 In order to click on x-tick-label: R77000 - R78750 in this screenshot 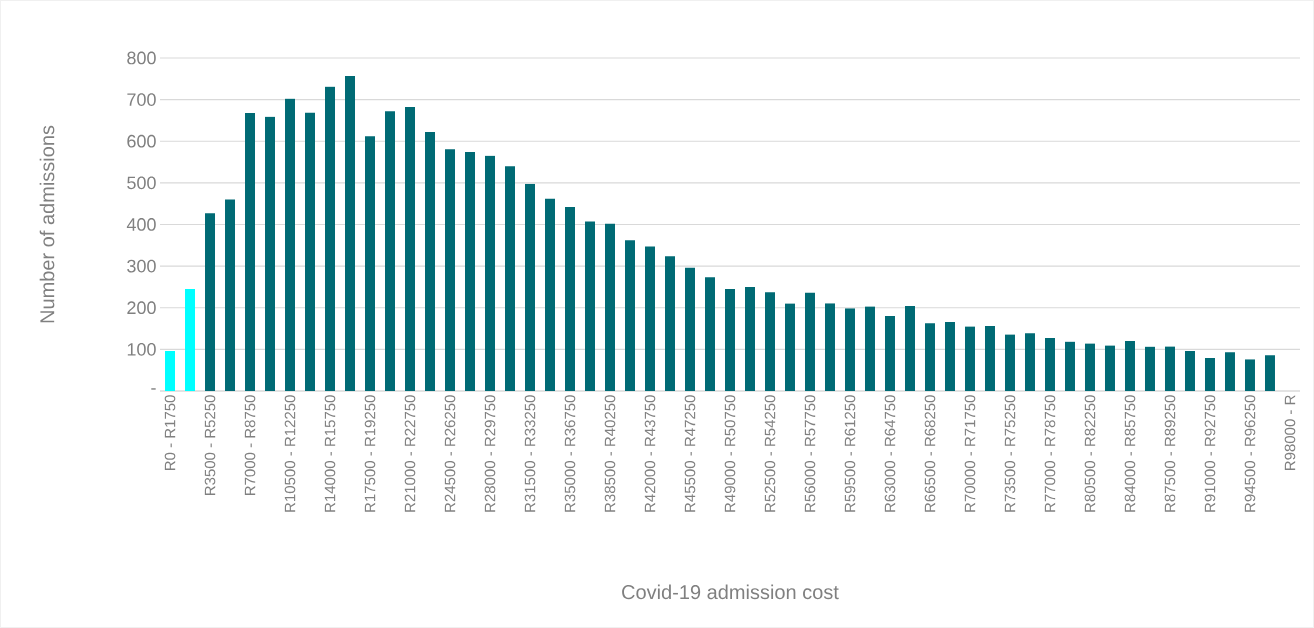, I will do `click(1050, 453)`.